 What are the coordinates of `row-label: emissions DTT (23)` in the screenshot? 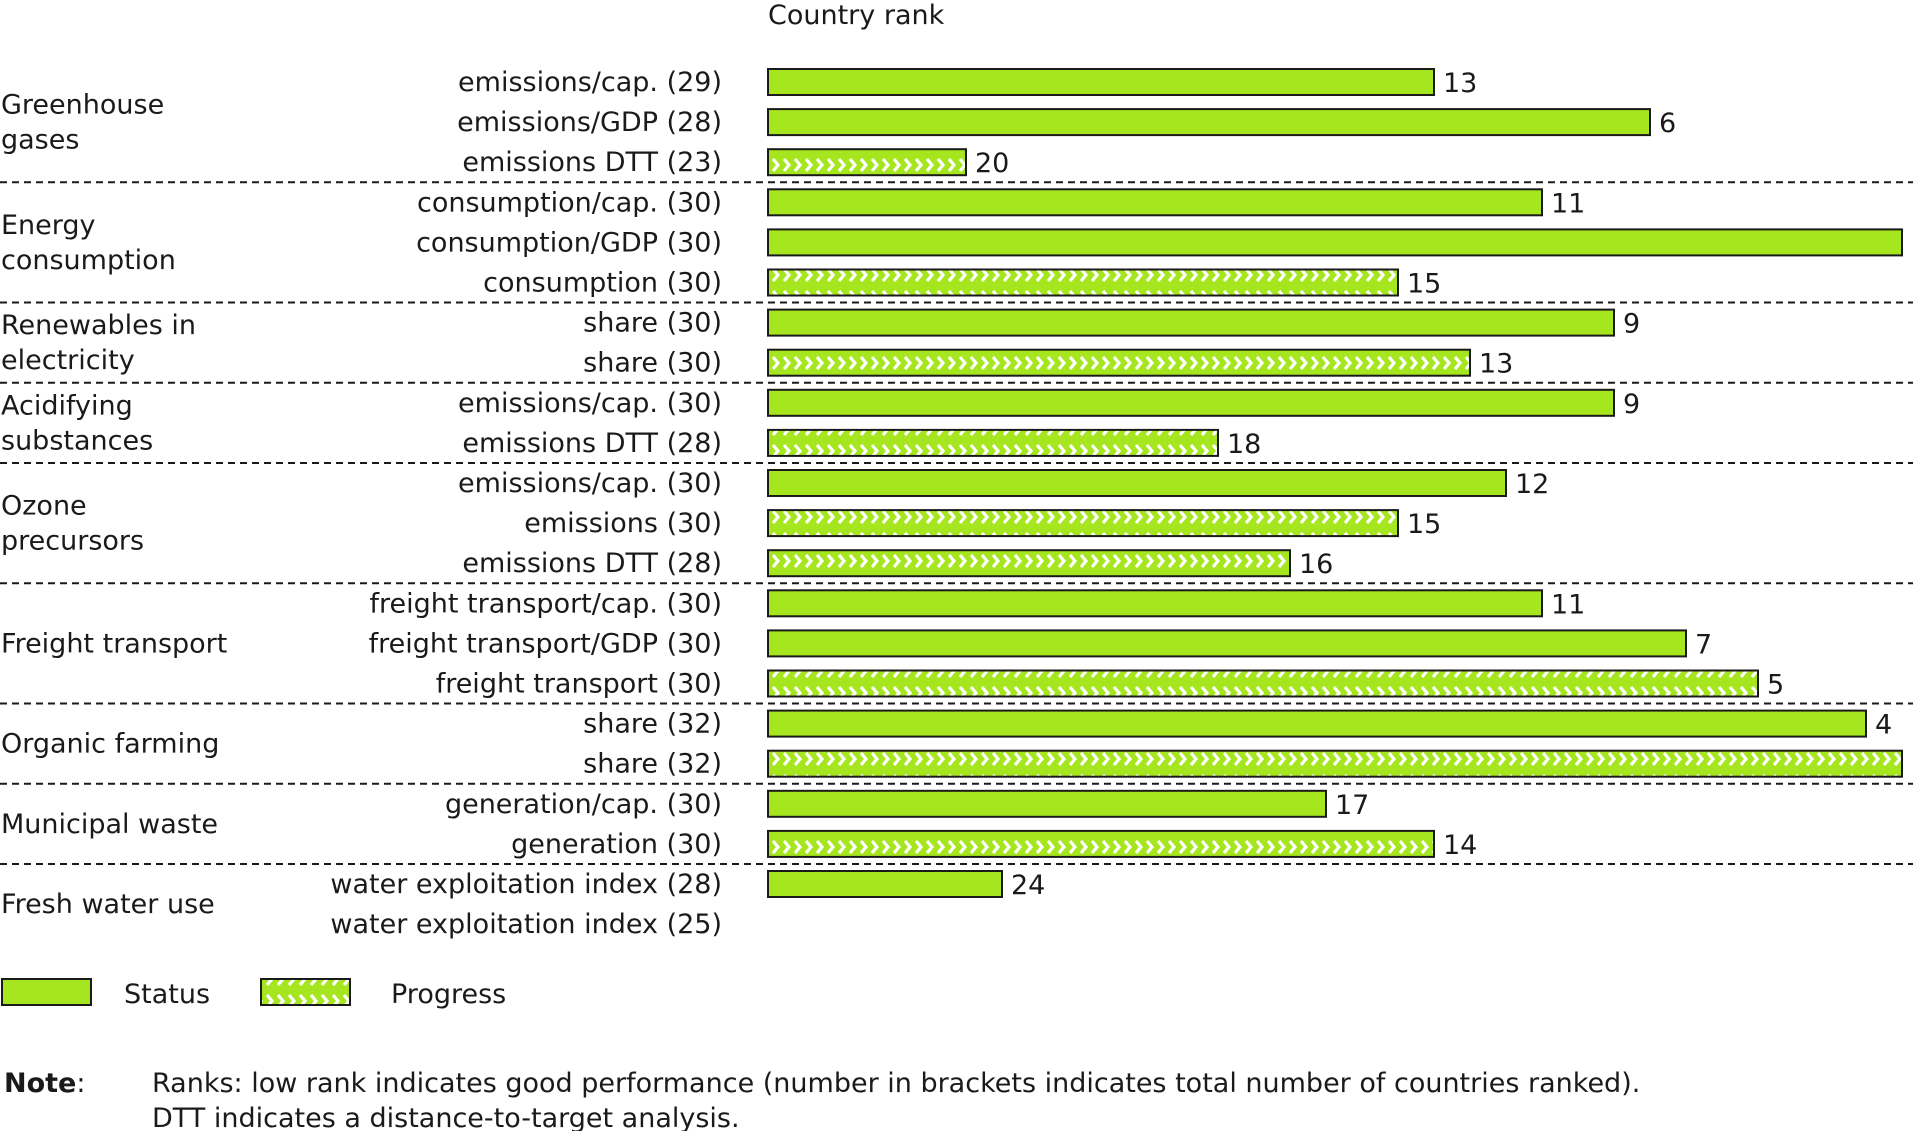 It's located at (592, 162).